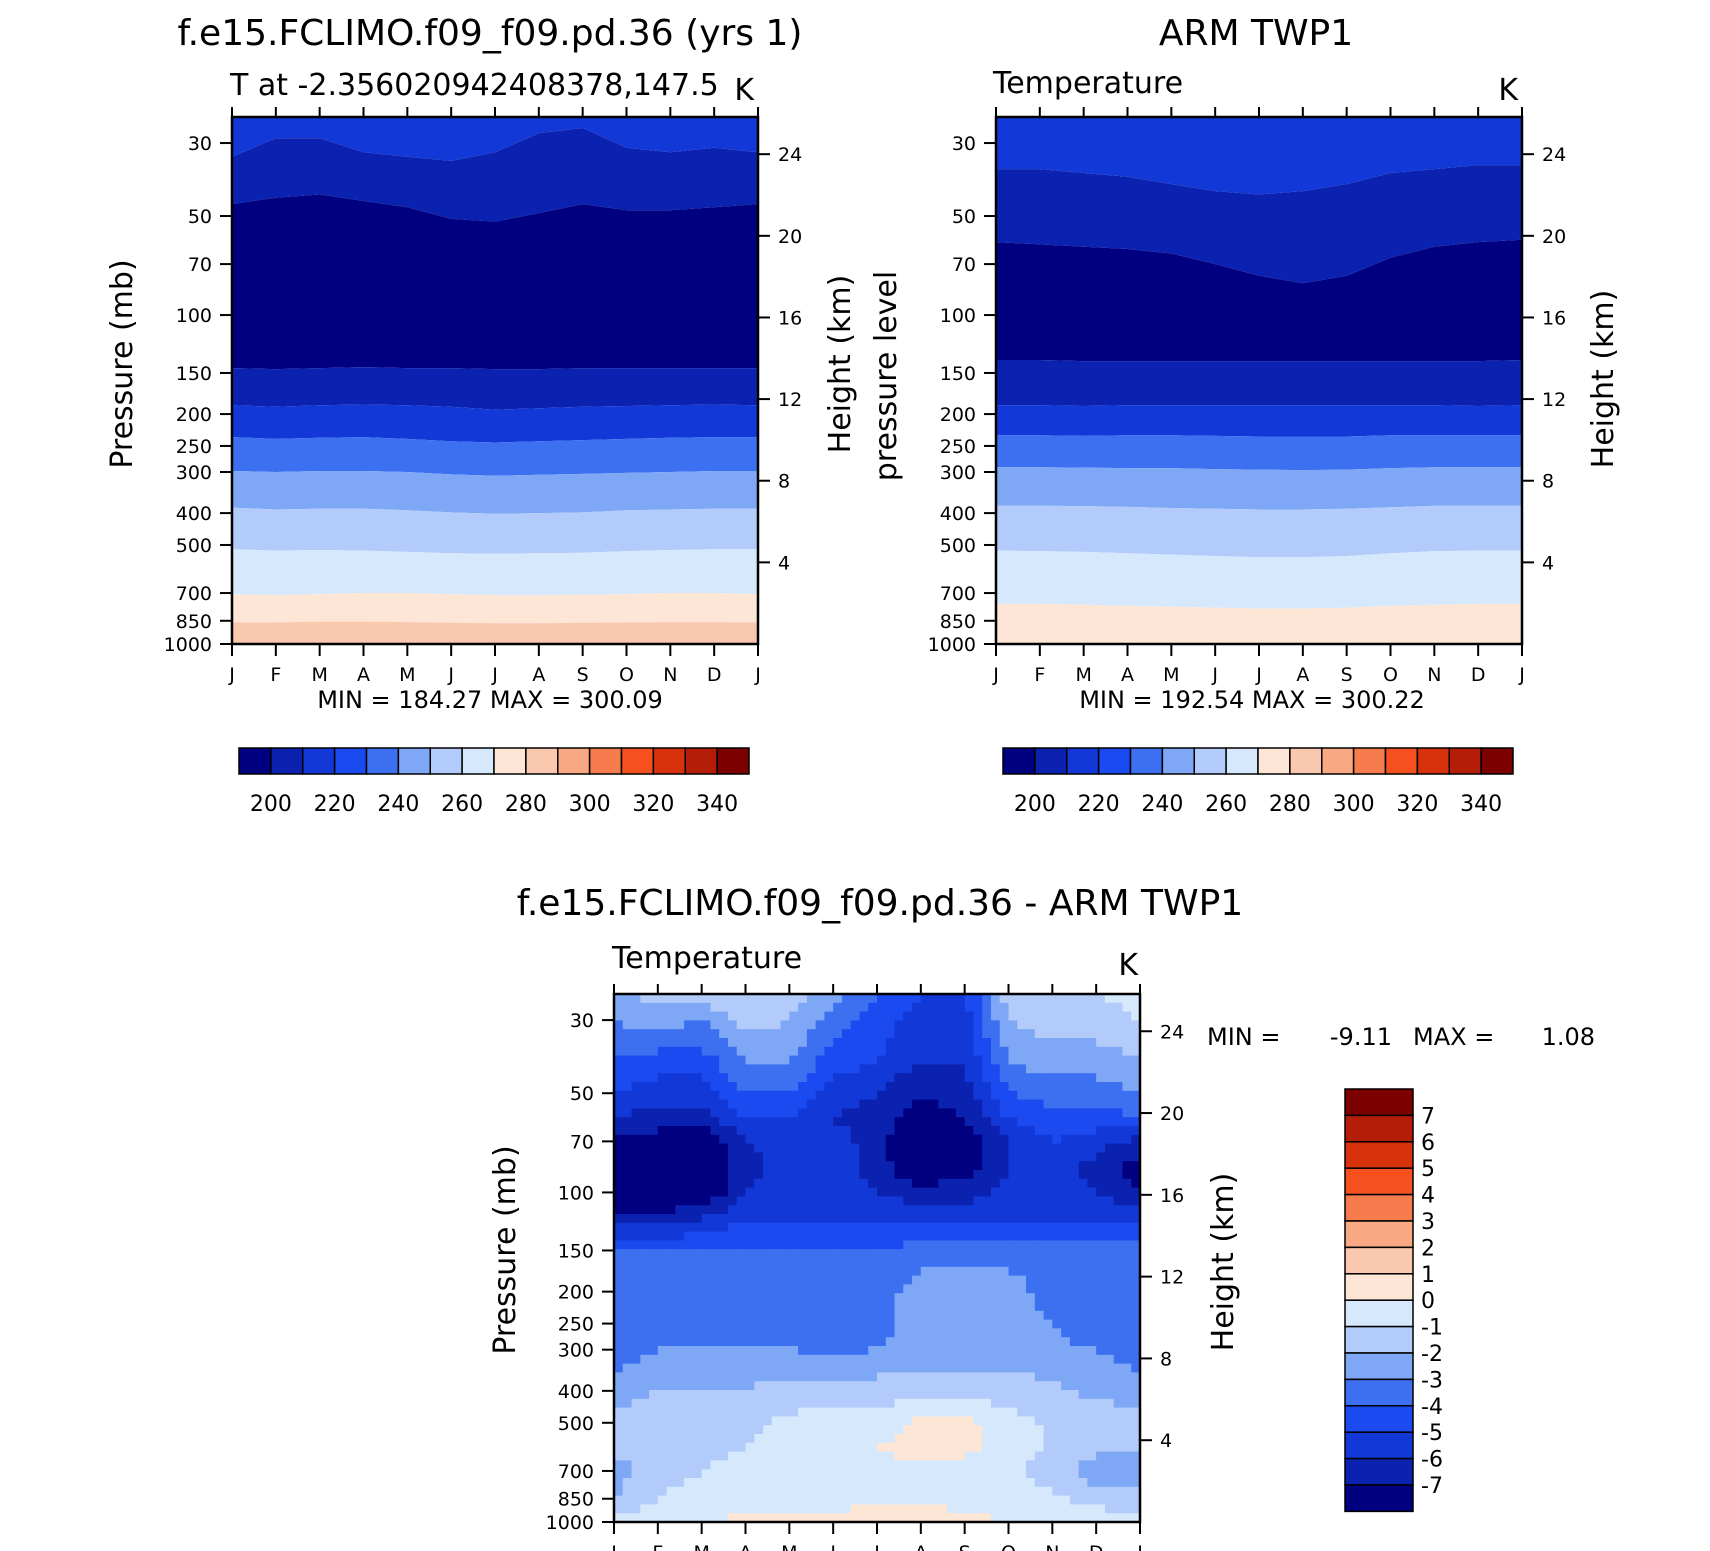 This screenshot has width=1710, height=1551. Describe the element at coordinates (495, 456) in the screenshot. I see `contour-band` at that location.